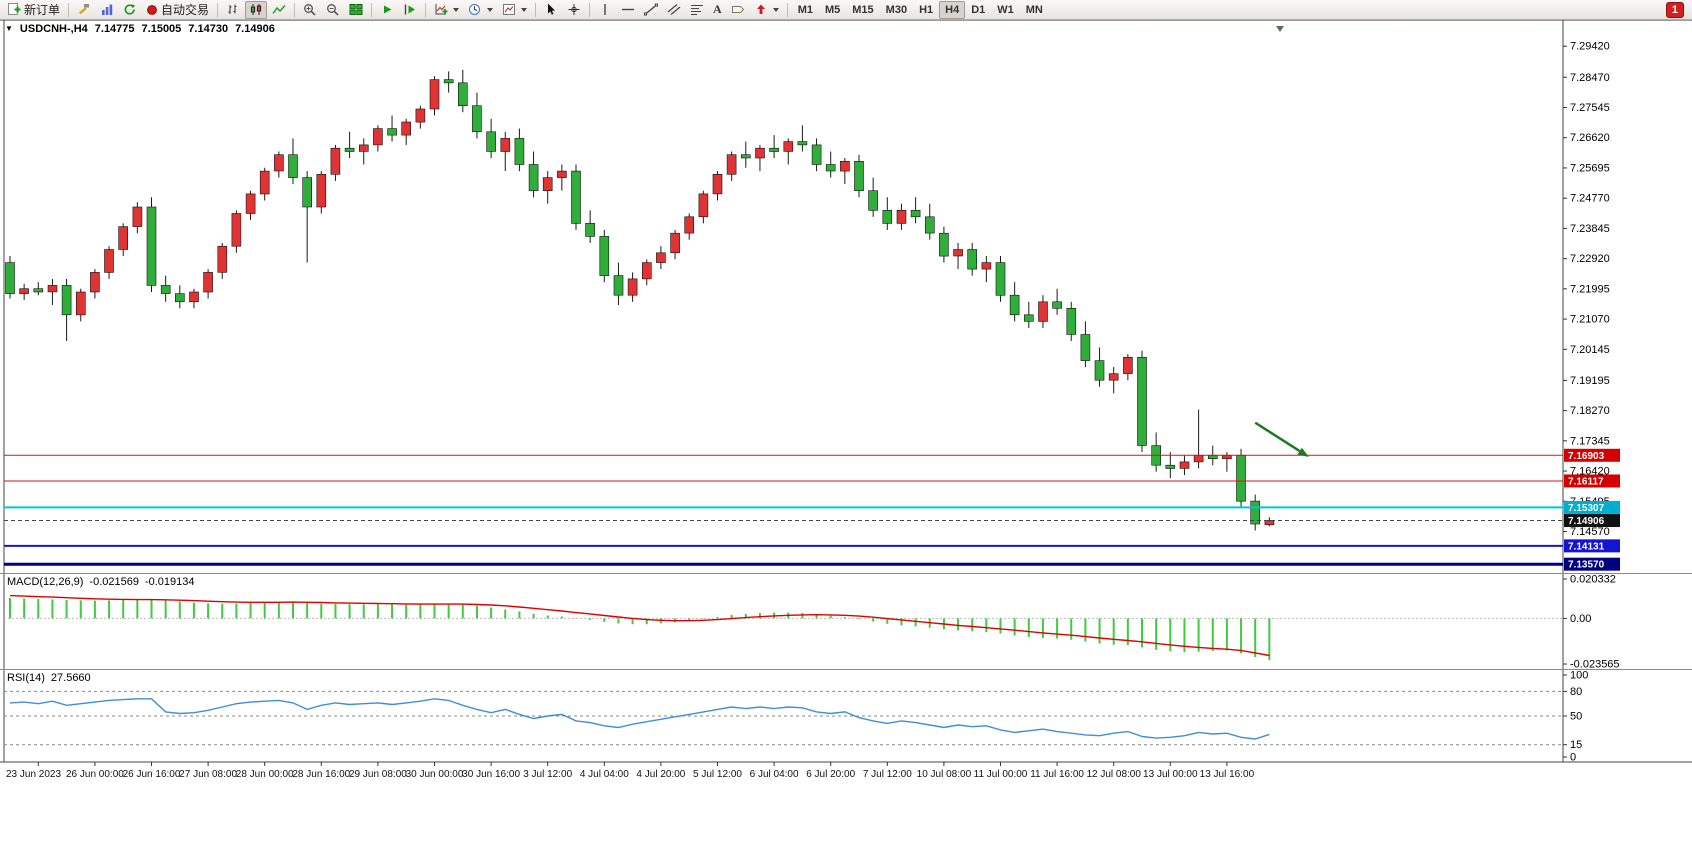 The height and width of the screenshot is (846, 1692). I want to click on svg-text: 7.22920, so click(1590, 259).